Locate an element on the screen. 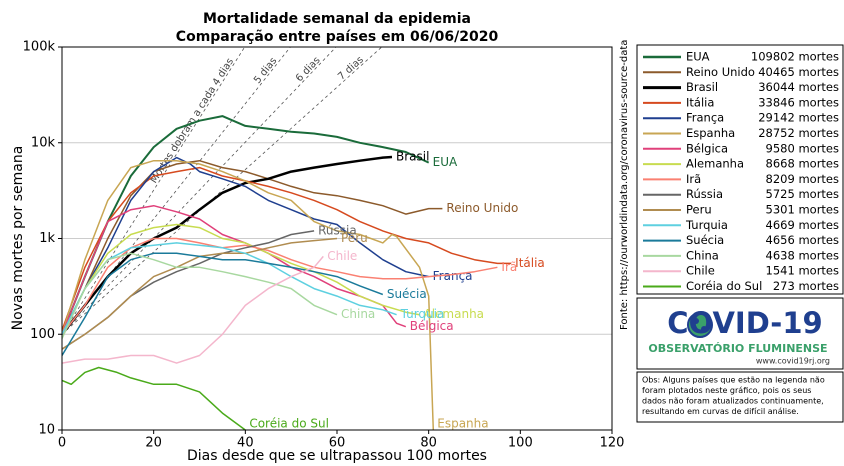  series-end-label: EUA is located at coordinates (445, 162).